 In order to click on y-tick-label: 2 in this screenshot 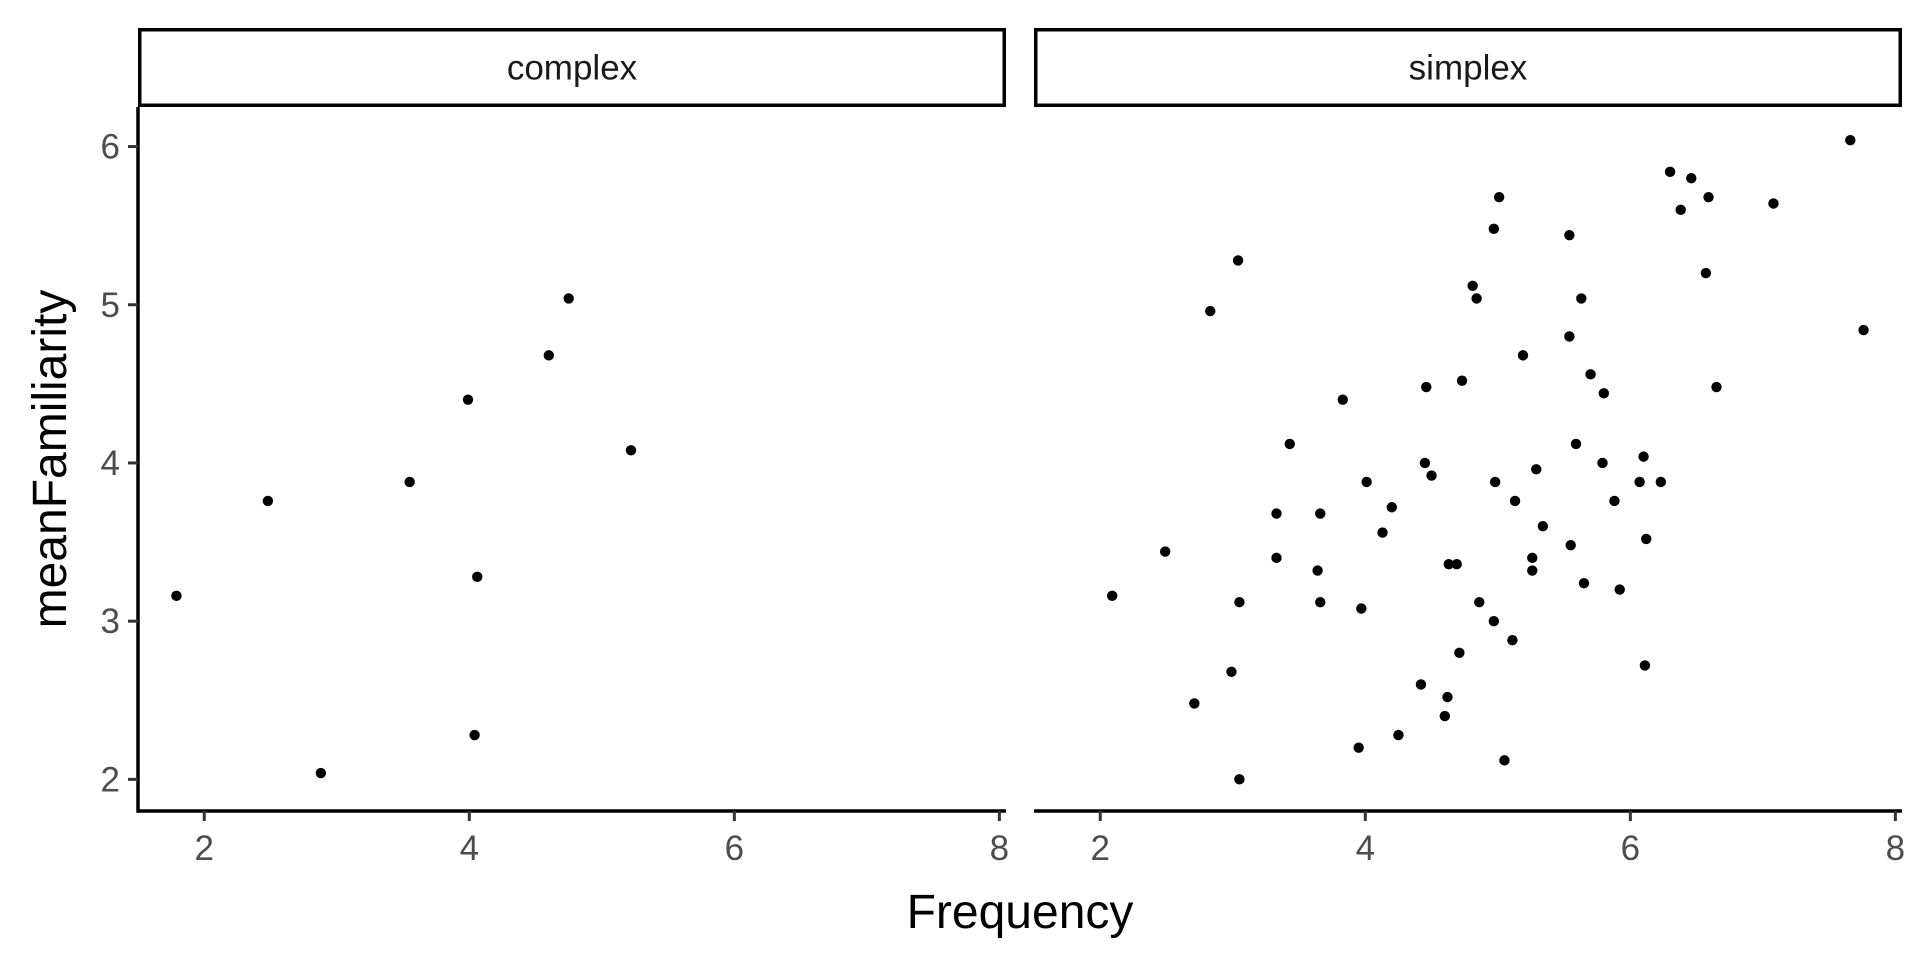, I will do `click(110, 779)`.